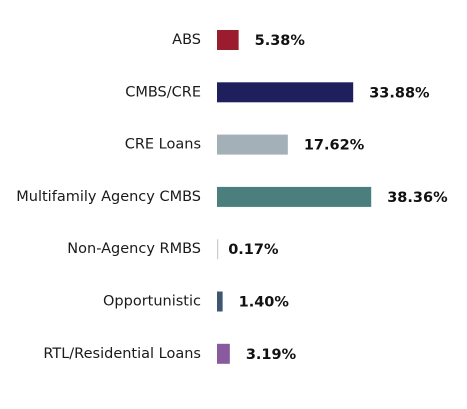 The image size is (467, 409). I want to click on category-label: Multifamily Agency CMBS, so click(108, 197).